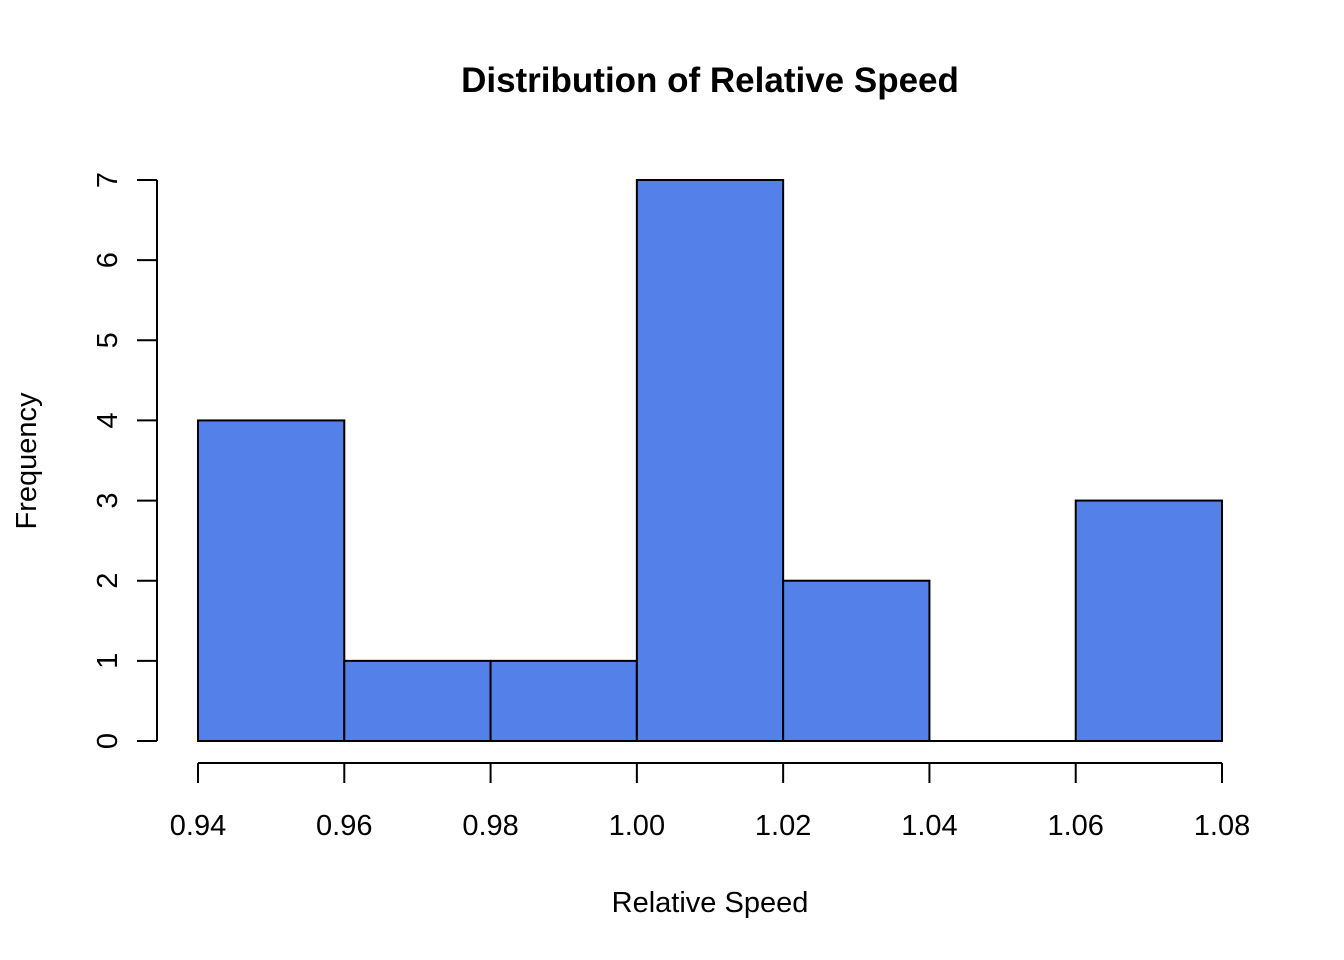 The height and width of the screenshot is (960, 1344). Describe the element at coordinates (710, 802) in the screenshot. I see `x-axis: 0.94 0.96 0.98 1.00 1.02 1.04 1.06 1.08` at that location.